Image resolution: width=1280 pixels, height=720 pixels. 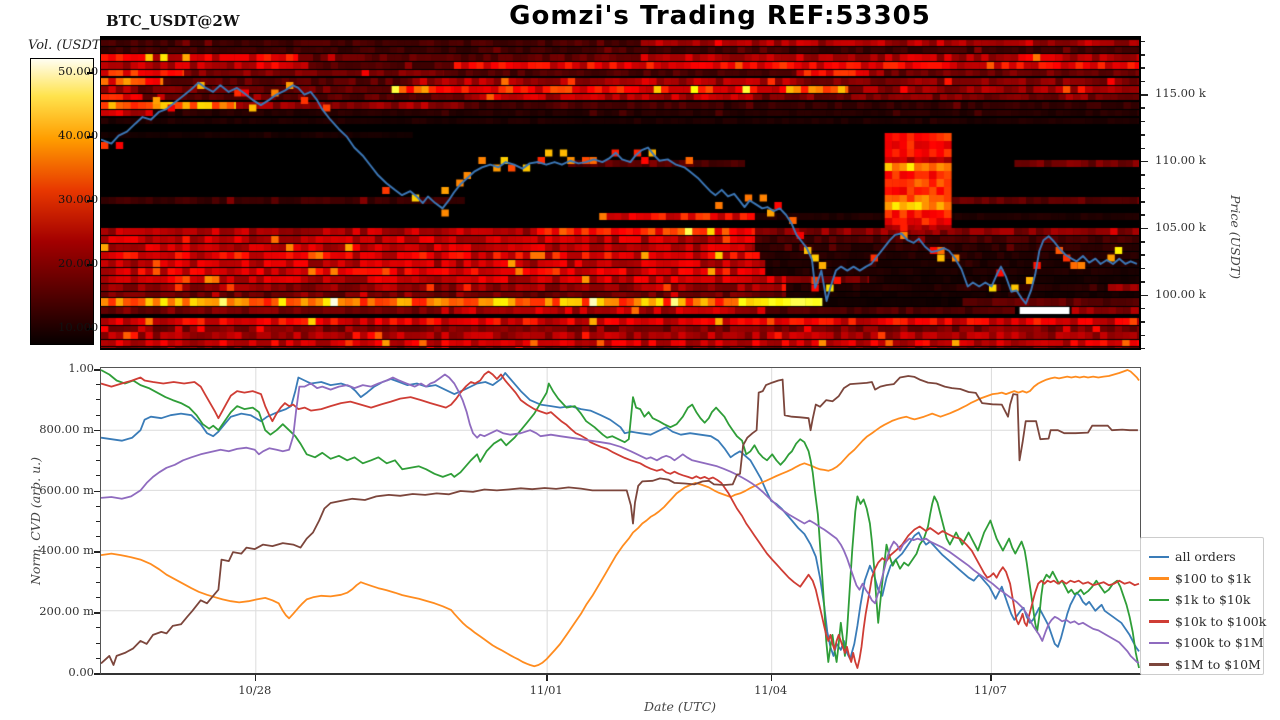 What do you see at coordinates (66, 550) in the screenshot?
I see `cvd-tick-label: 400.00 m` at bounding box center [66, 550].